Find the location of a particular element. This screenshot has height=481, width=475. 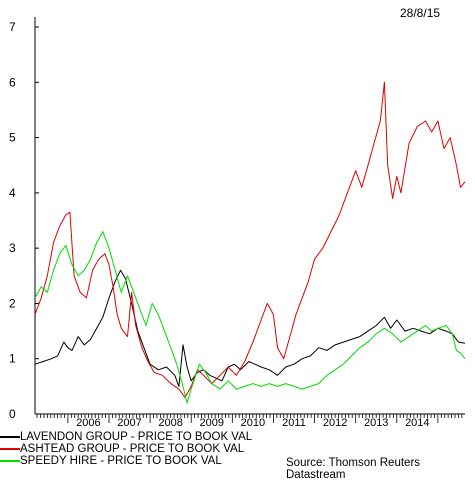

y-tick-label: 5 is located at coordinates (12, 138).